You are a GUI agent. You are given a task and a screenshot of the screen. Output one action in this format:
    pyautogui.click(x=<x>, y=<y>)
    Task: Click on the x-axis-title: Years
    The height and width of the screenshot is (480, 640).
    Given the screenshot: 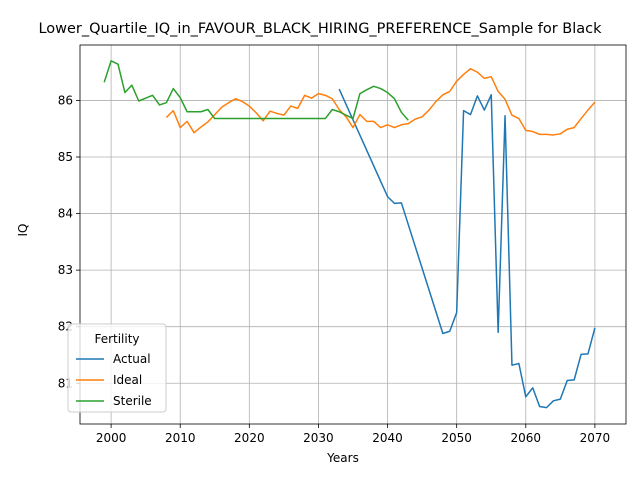 What is the action you would take?
    pyautogui.click(x=342, y=458)
    